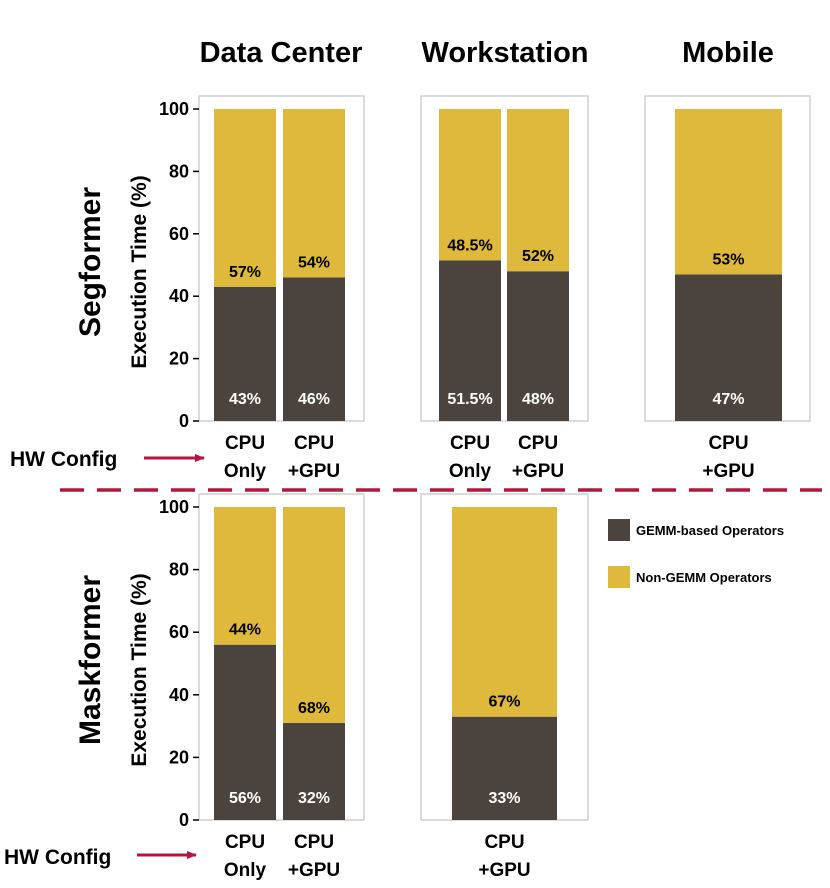 The height and width of the screenshot is (888, 830). What do you see at coordinates (314, 708) in the screenshot?
I see `data-label-maskformer-data-center-1-nongemm: 68%` at bounding box center [314, 708].